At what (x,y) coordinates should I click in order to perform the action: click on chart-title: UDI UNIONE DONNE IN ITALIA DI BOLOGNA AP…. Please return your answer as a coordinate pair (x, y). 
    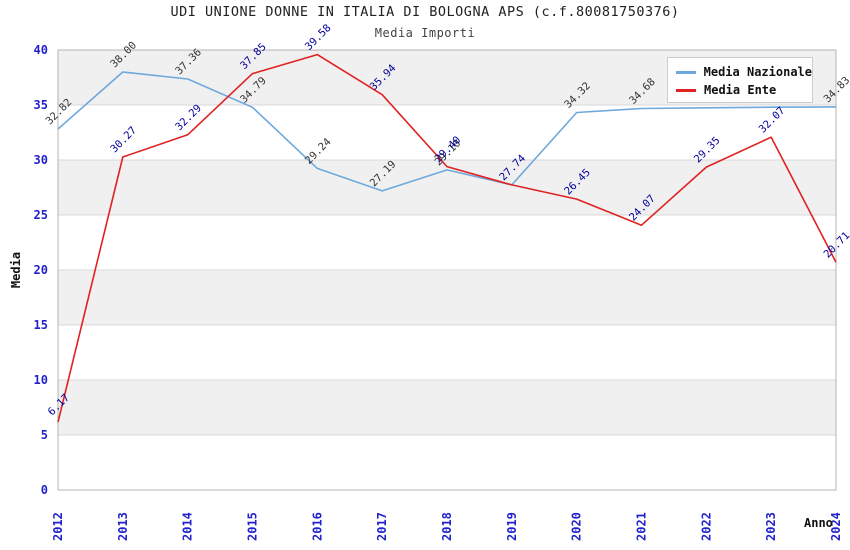
    Looking at the image, I should click on (425, 12).